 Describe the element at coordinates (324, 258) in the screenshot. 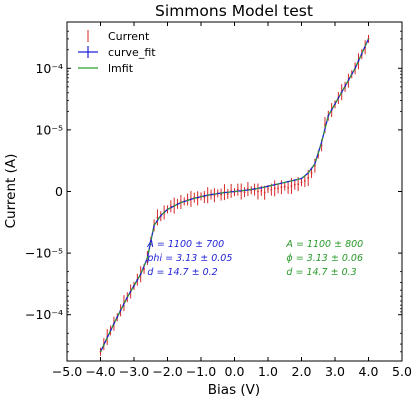

I see `lmfit-params-line: ϕ = 3.13 ± 0.06` at that location.